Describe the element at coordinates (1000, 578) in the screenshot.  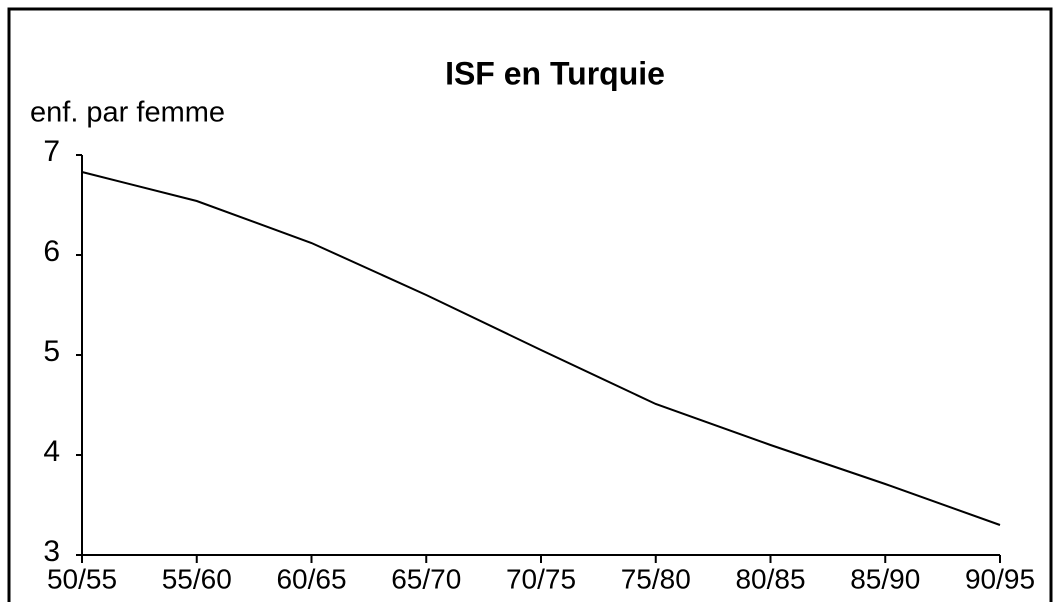
I see `x-tick-label: 90/95` at that location.